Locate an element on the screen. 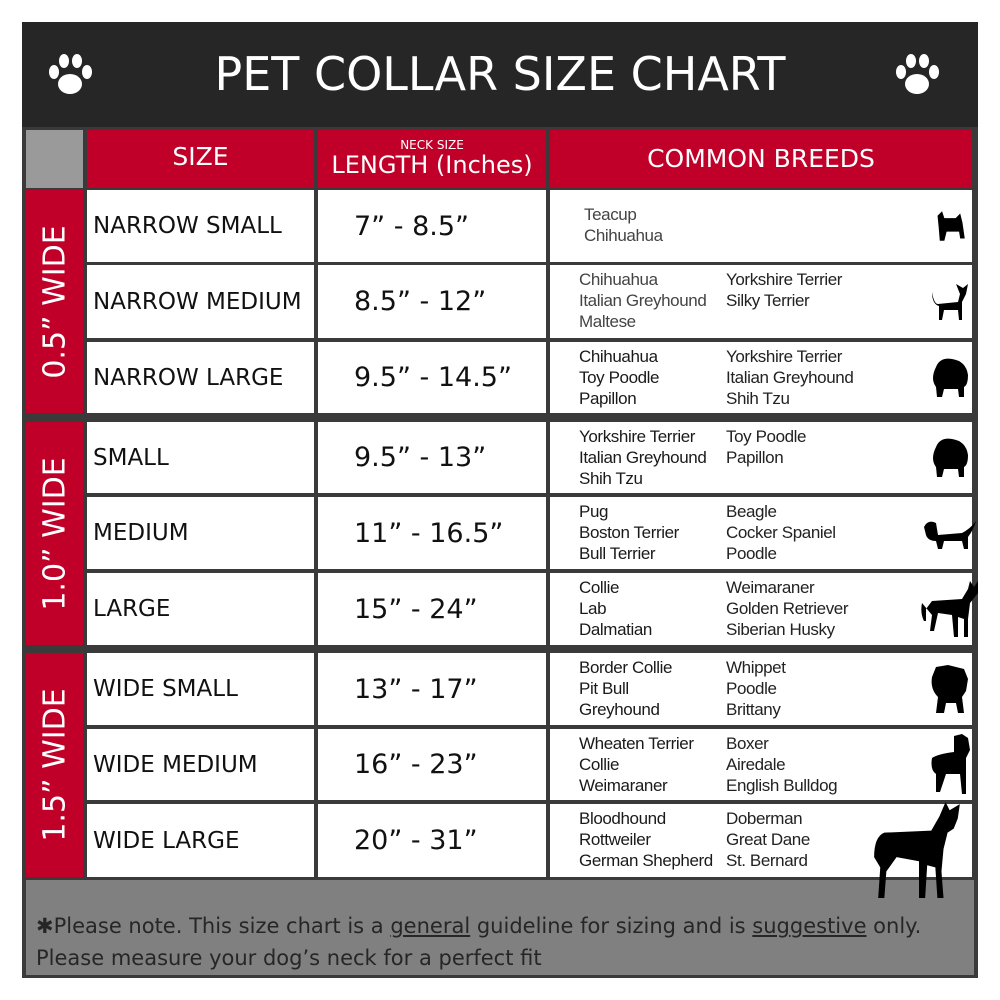  breed-name: Dalmatian is located at coordinates (615, 629).